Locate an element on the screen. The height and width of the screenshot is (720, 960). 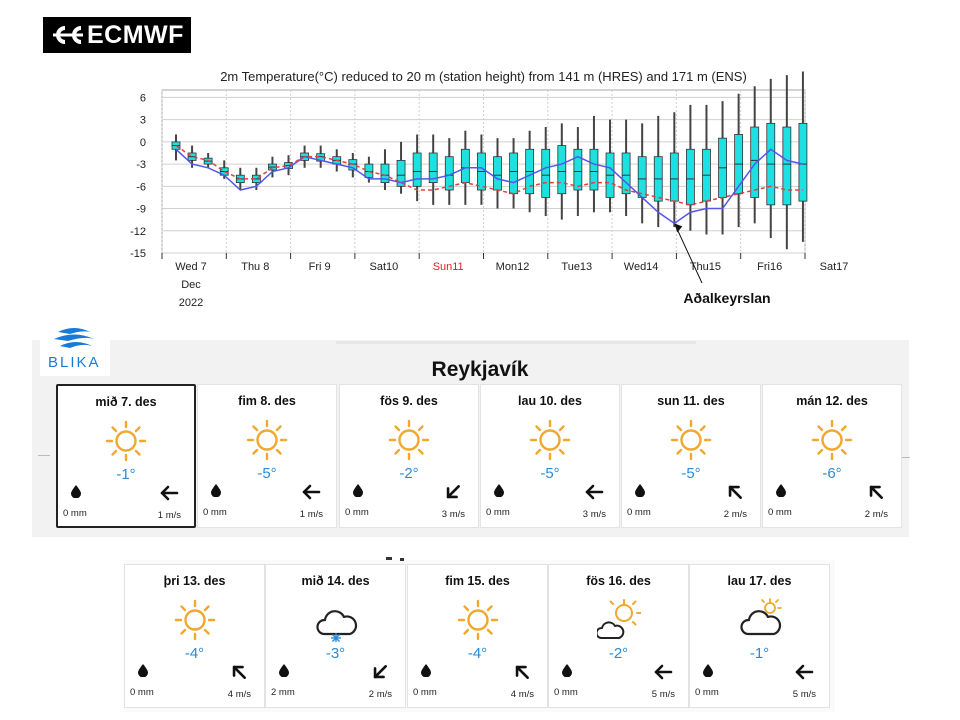
day-card: fös 16. des -2° 0 mm 5 m/s is located at coordinates (618, 636).